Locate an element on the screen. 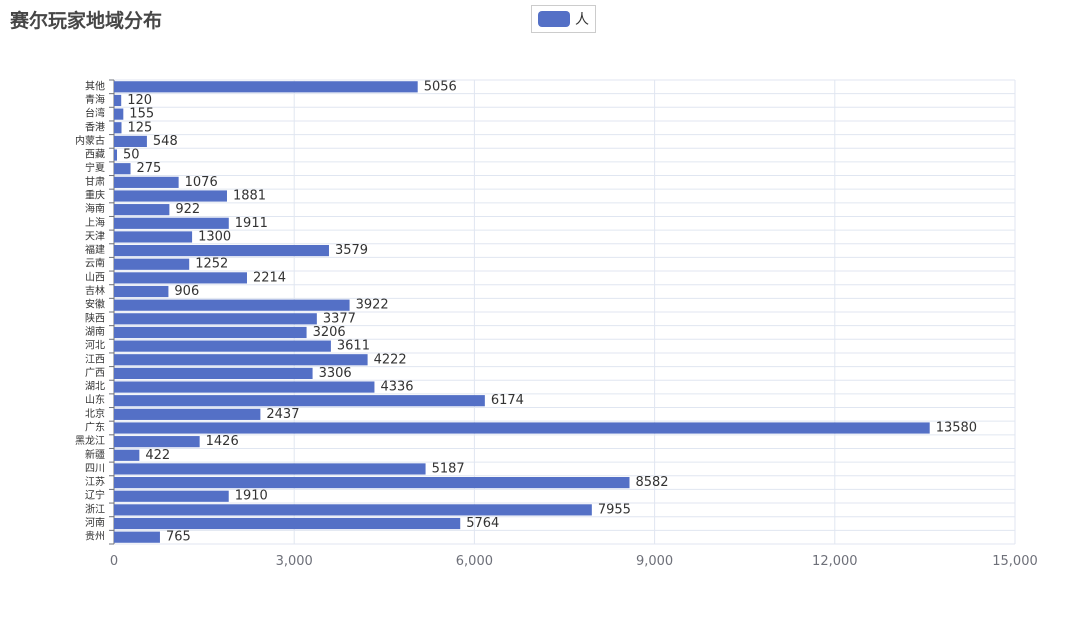 Image resolution: width=1079 pixels, height=639 pixels. bar-value-label: 13580 is located at coordinates (956, 428).